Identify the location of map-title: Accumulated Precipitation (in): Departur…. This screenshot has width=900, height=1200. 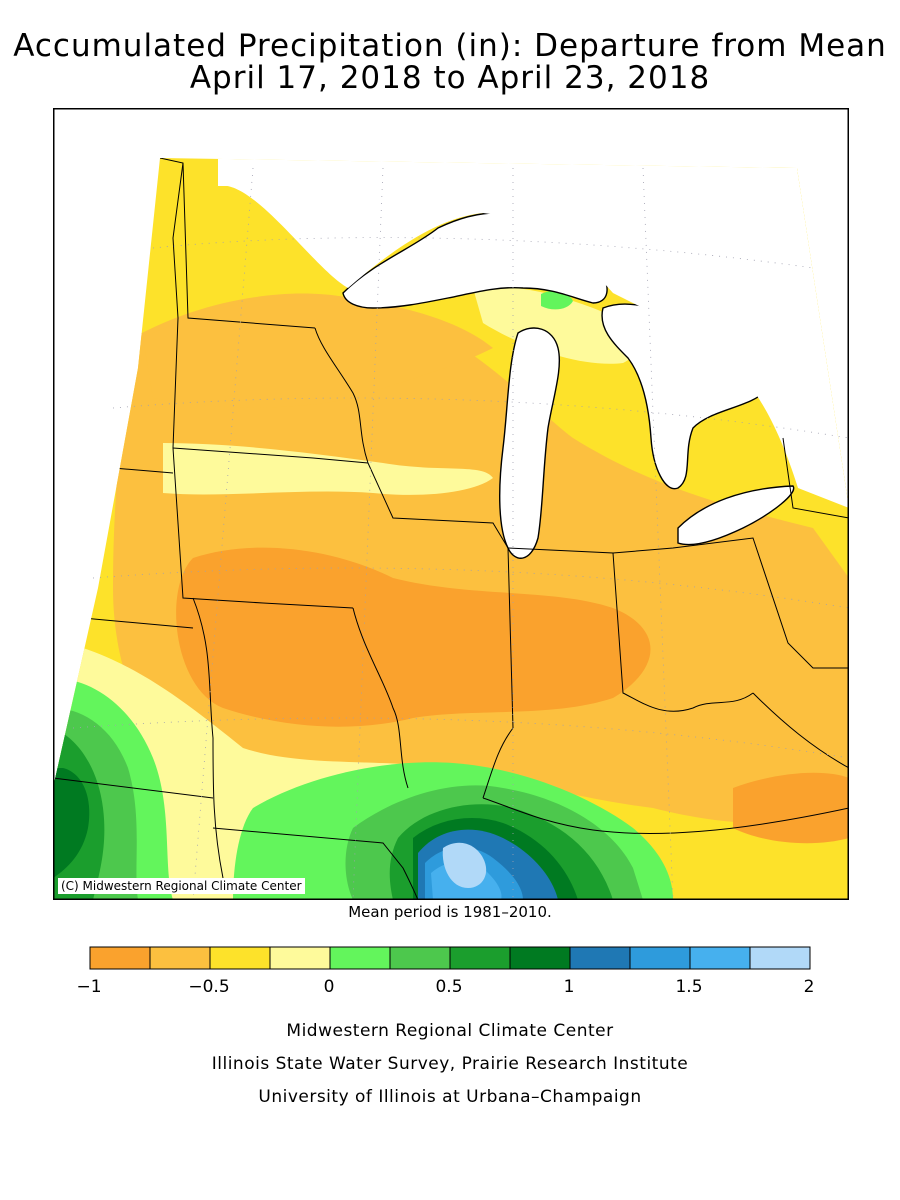
(450, 46).